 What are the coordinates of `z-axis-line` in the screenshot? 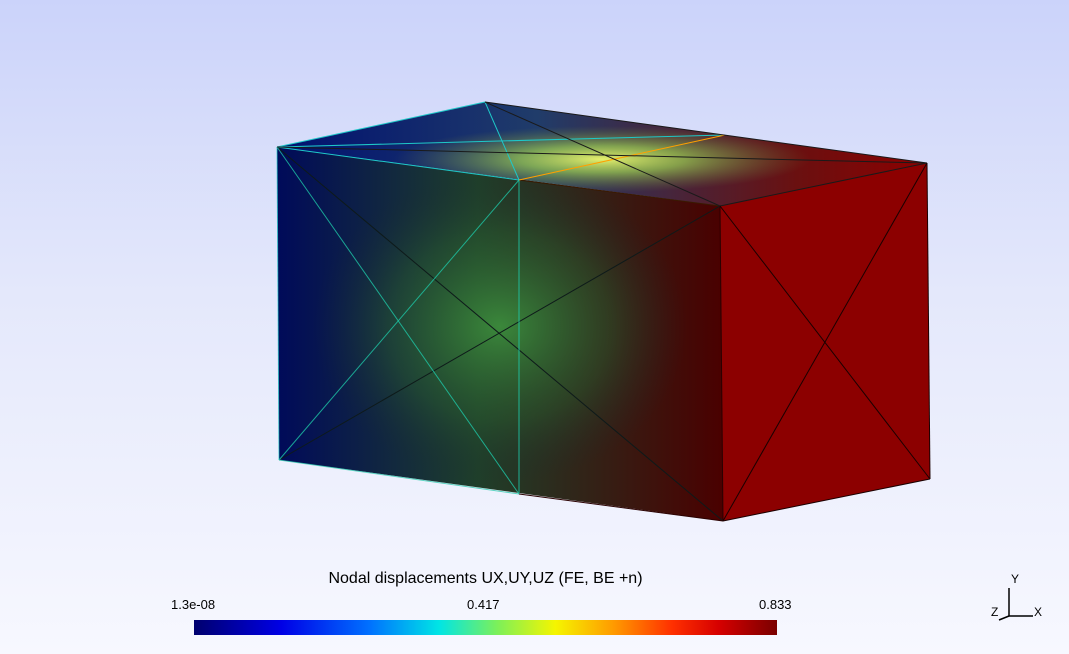 It's located at (1004, 618).